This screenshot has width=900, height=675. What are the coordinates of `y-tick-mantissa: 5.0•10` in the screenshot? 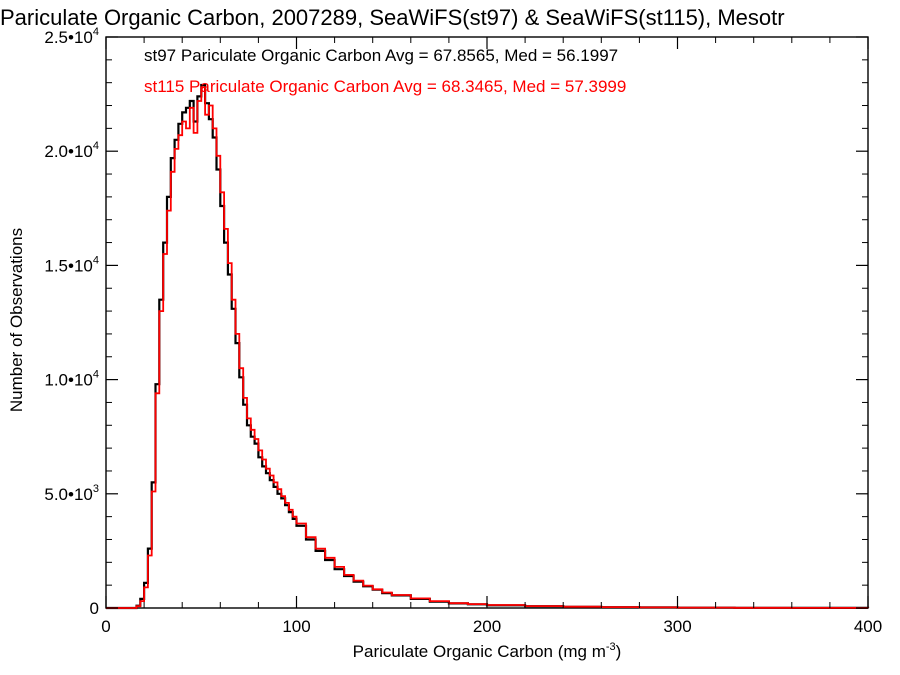 It's located at (68, 494).